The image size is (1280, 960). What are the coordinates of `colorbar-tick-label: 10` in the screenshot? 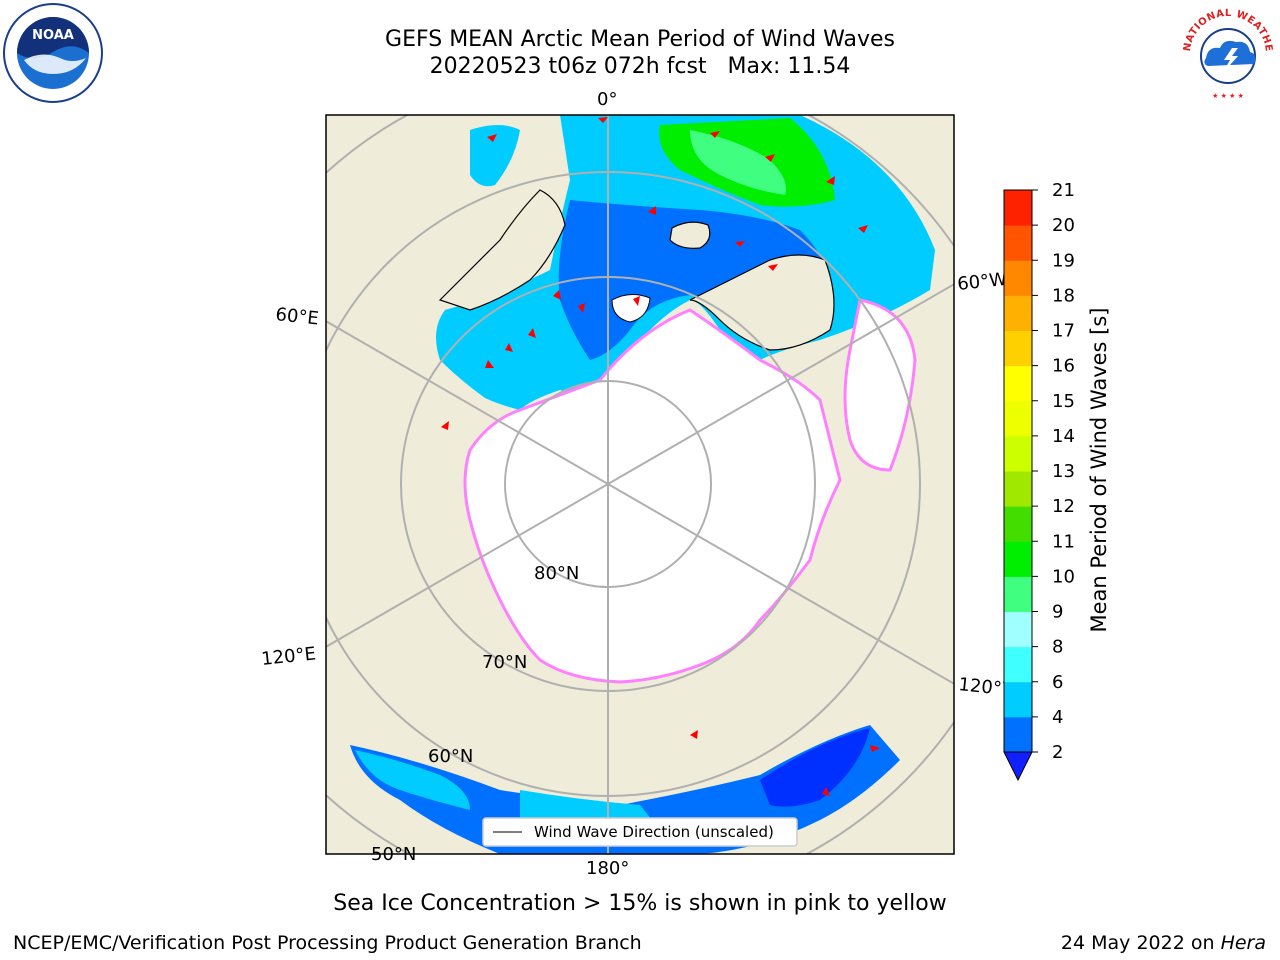 It's located at (1063, 576).